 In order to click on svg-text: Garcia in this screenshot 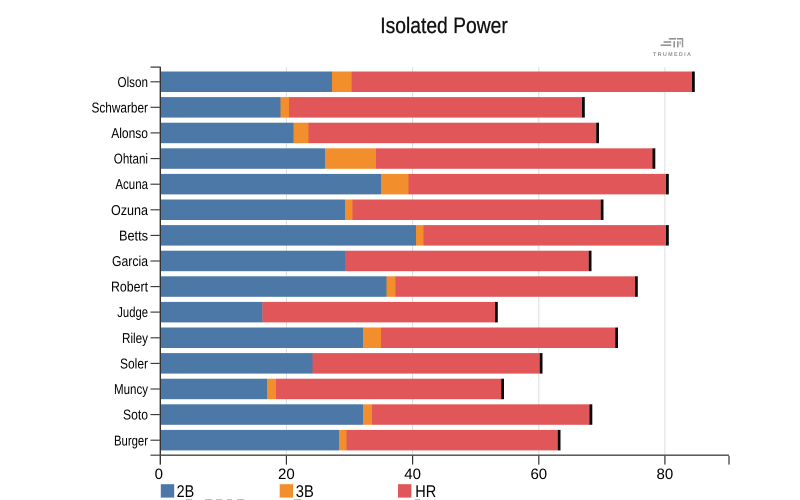, I will do `click(130, 262)`.